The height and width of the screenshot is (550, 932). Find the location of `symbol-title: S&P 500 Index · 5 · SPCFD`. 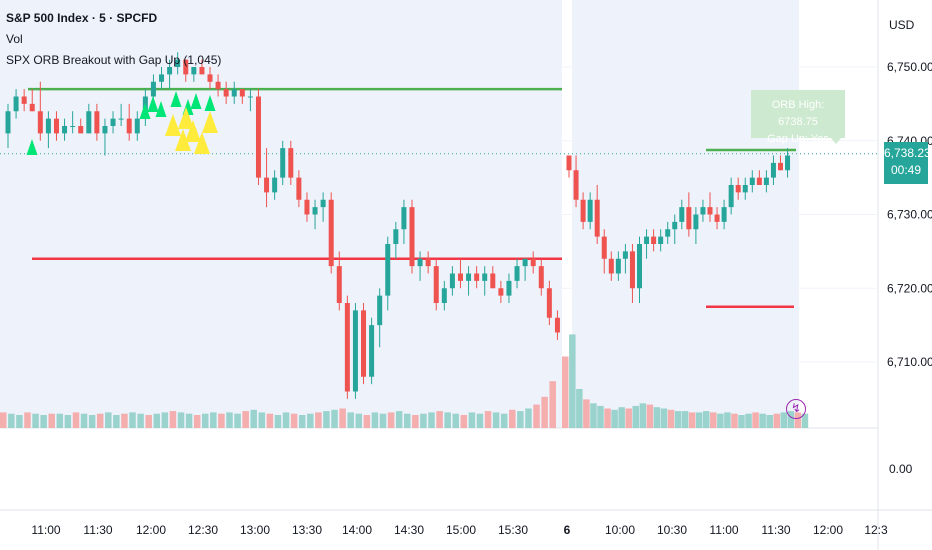

symbol-title: S&P 500 Index · 5 · SPCFD is located at coordinates (82, 18).